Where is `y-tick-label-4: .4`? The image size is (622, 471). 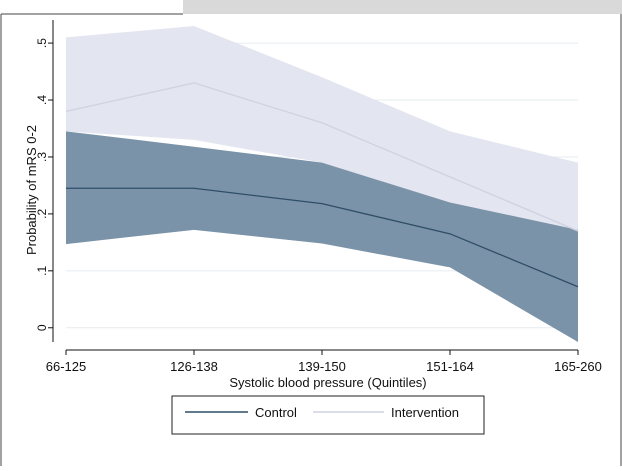
y-tick-label-4: .4 is located at coordinates (42, 100).